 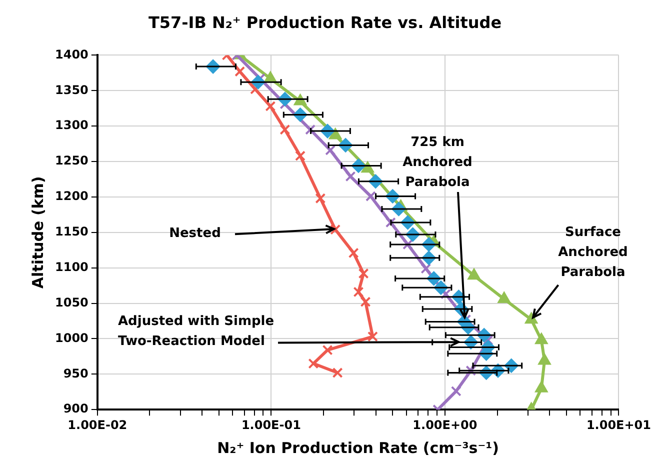 I want to click on y-tick-label: 950, so click(x=75, y=373).